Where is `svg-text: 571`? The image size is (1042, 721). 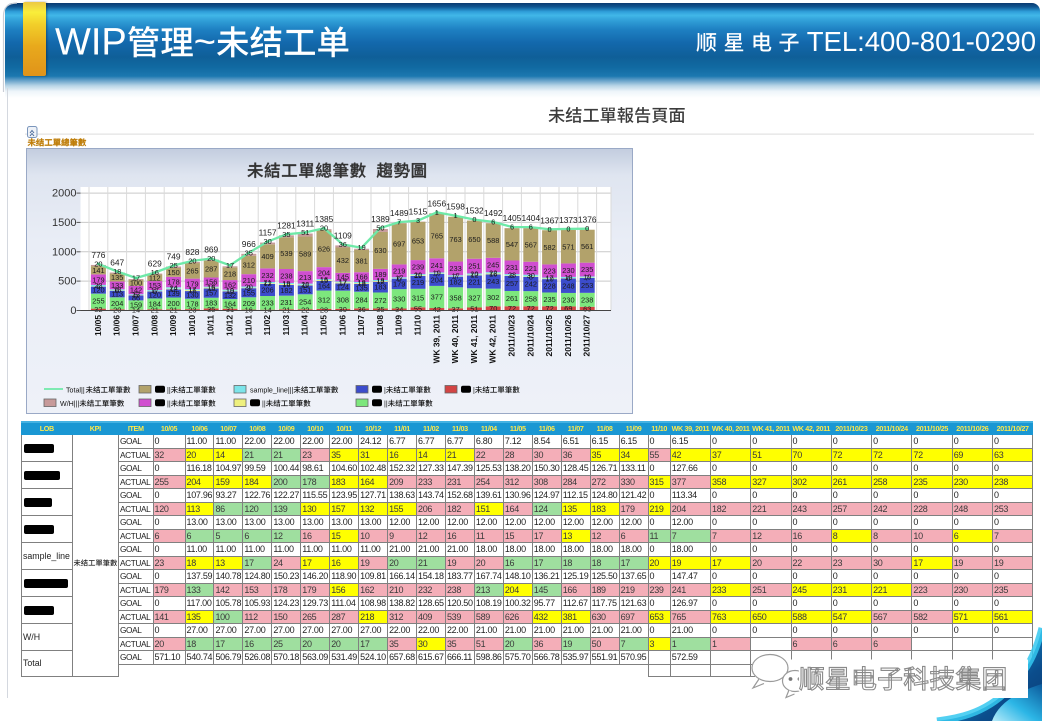 svg-text: 571 is located at coordinates (568, 246).